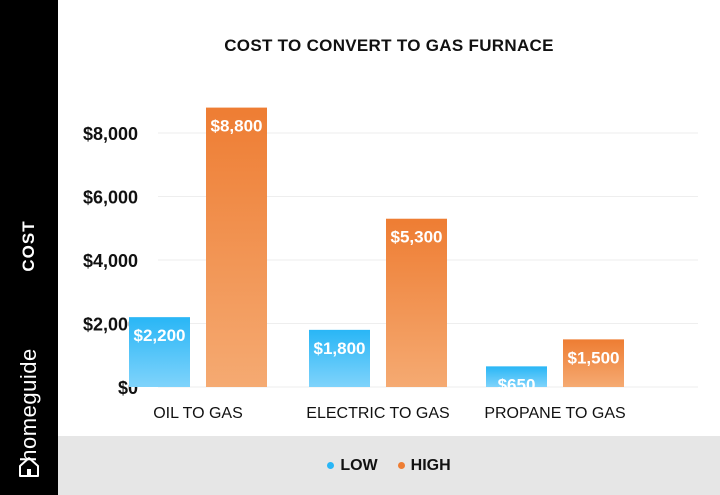  What do you see at coordinates (554, 413) in the screenshot?
I see `x-tick-label: PROPANE TO GAS` at bounding box center [554, 413].